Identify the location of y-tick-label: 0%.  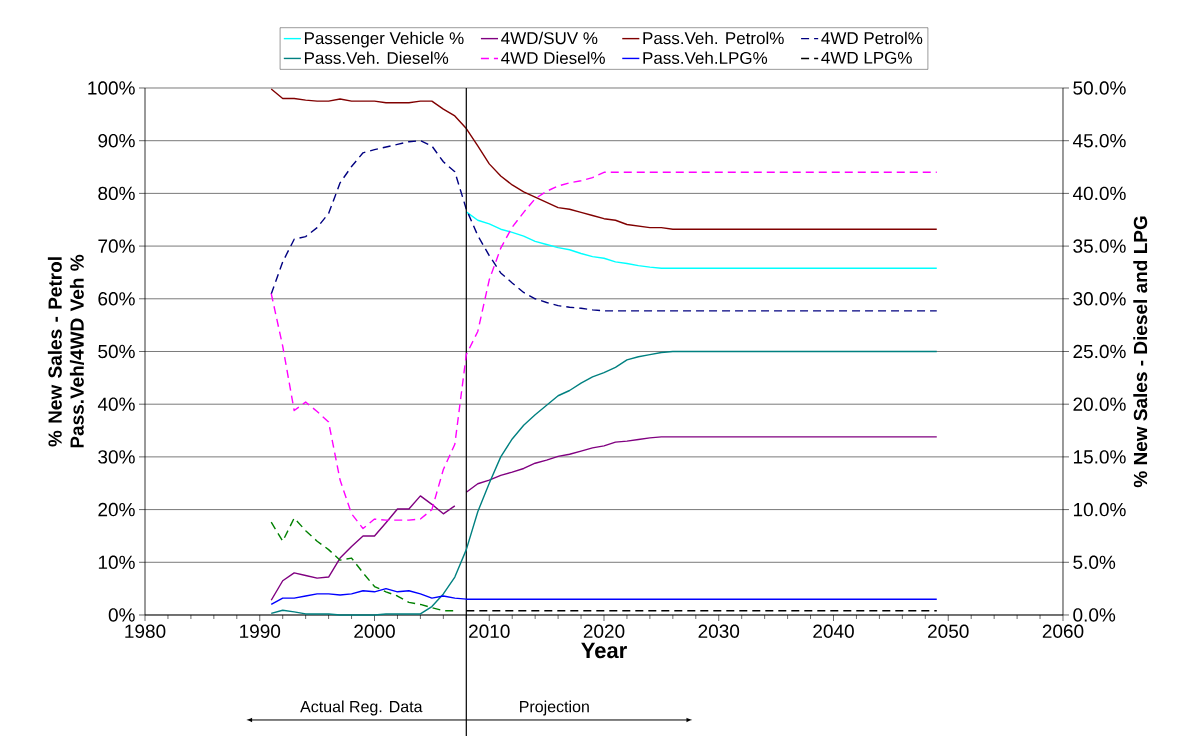
(121, 615).